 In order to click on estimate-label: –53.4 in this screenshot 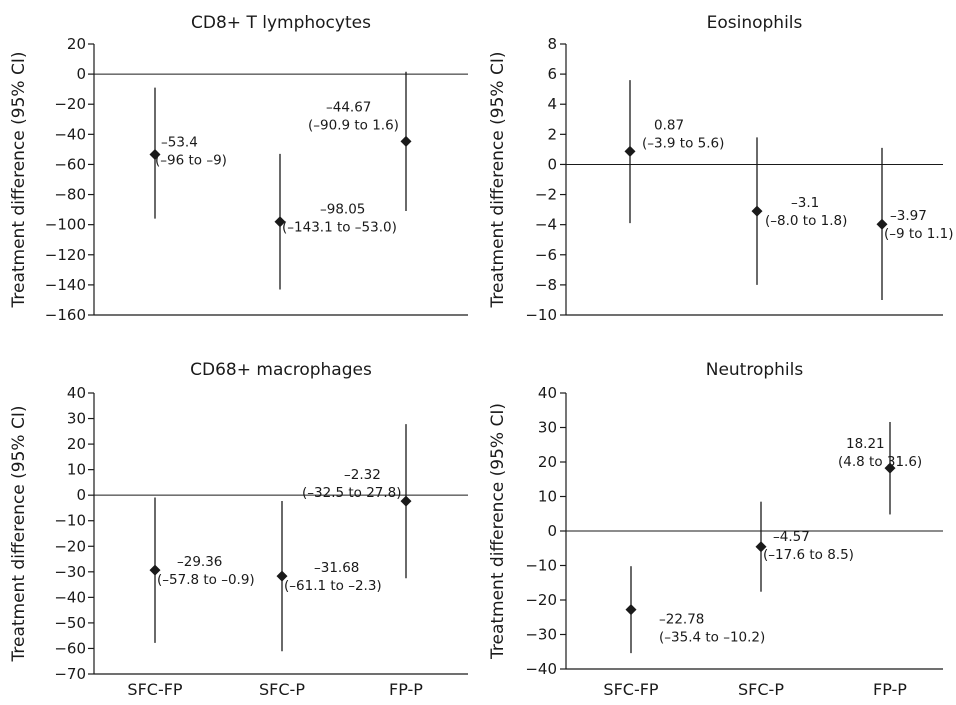, I will do `click(179, 143)`.